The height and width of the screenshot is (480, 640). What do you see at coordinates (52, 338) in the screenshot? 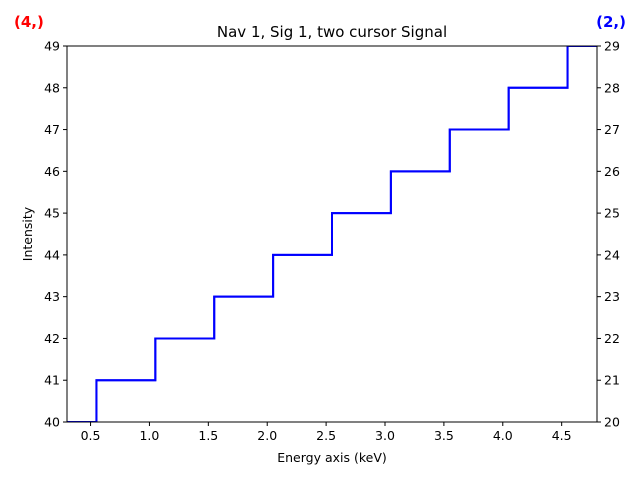
I see `y-tick-label: 42` at bounding box center [52, 338].